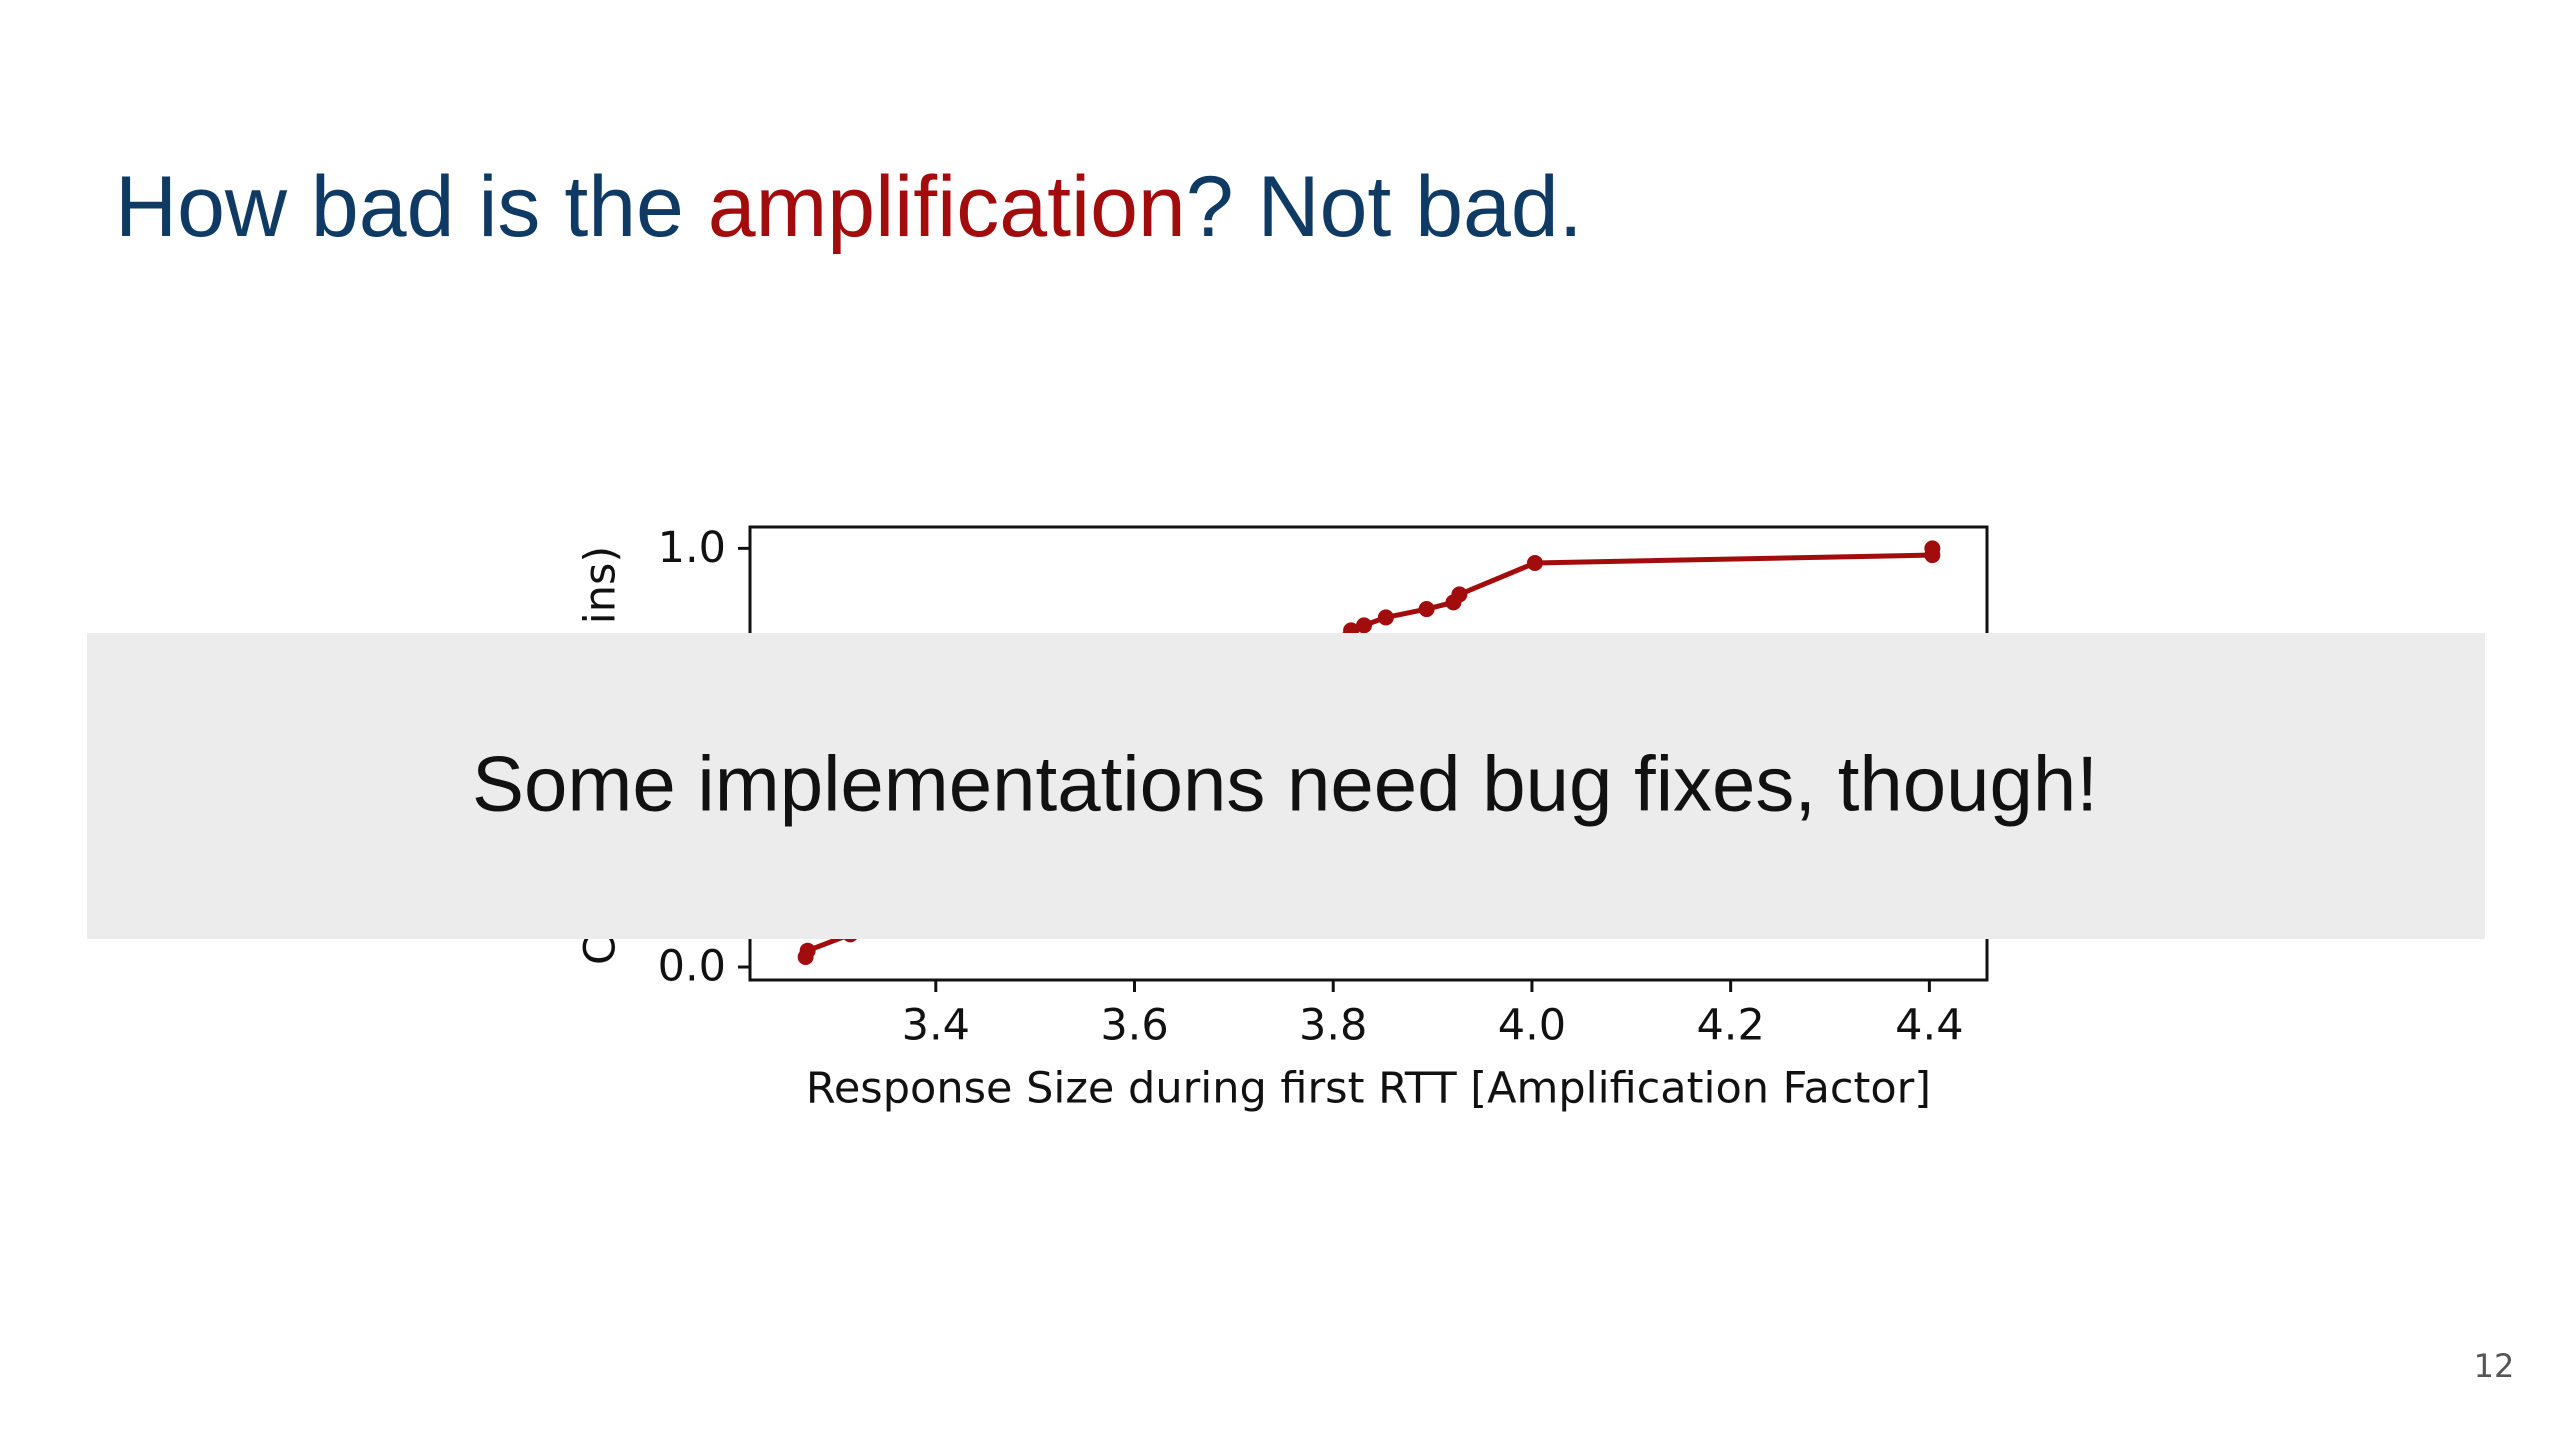  Describe the element at coordinates (1929, 1026) in the screenshot. I see `x-tick-label: 4.4` at that location.